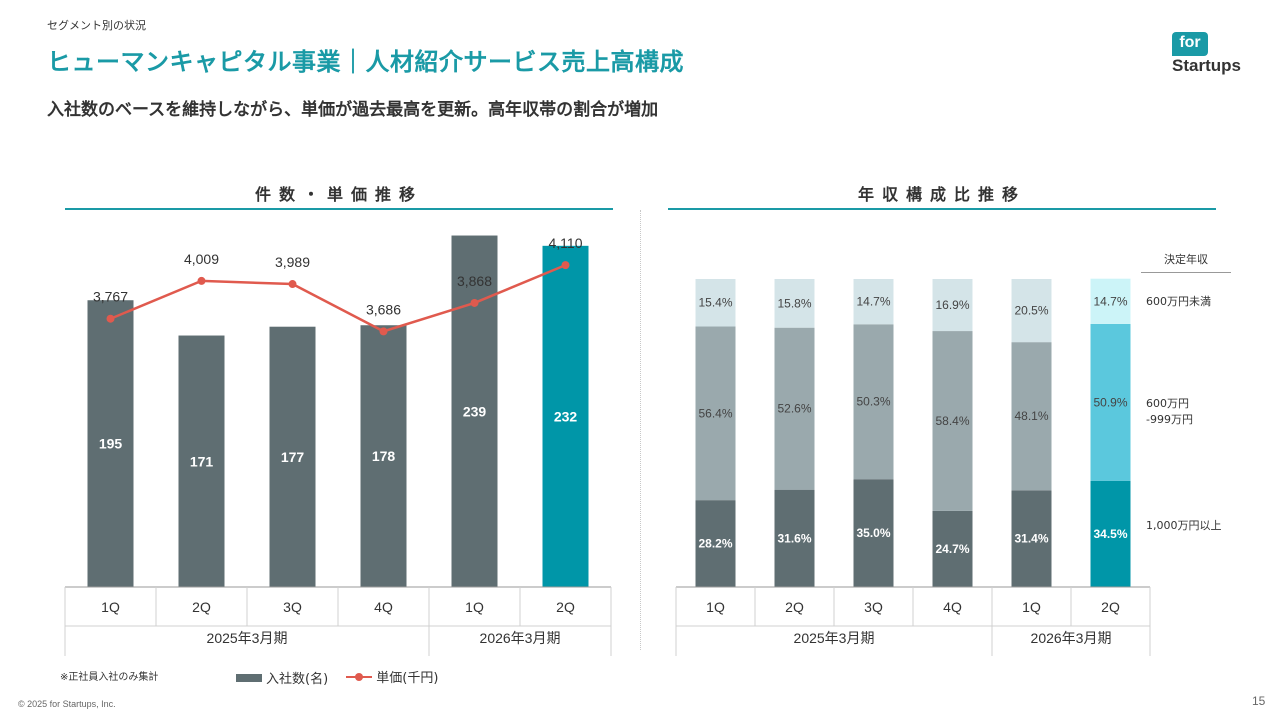 The image size is (1280, 720). What do you see at coordinates (1259, 701) in the screenshot?
I see `page-number: 15` at bounding box center [1259, 701].